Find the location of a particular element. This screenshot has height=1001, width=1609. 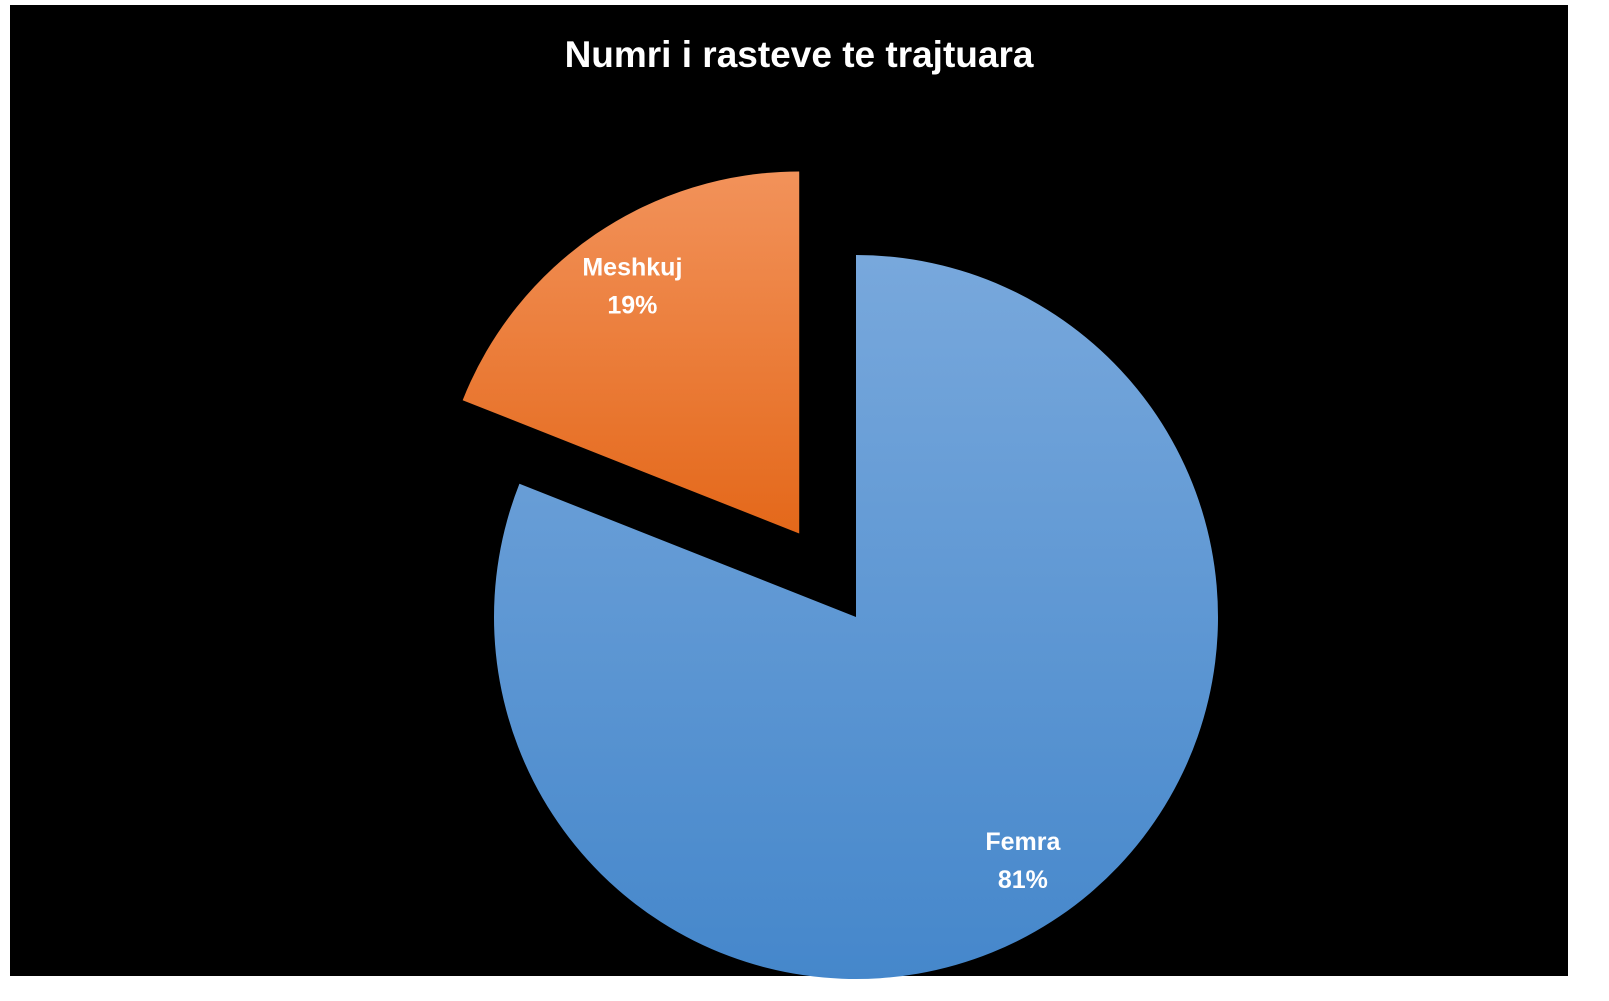

pie-slice is located at coordinates (631, 352).